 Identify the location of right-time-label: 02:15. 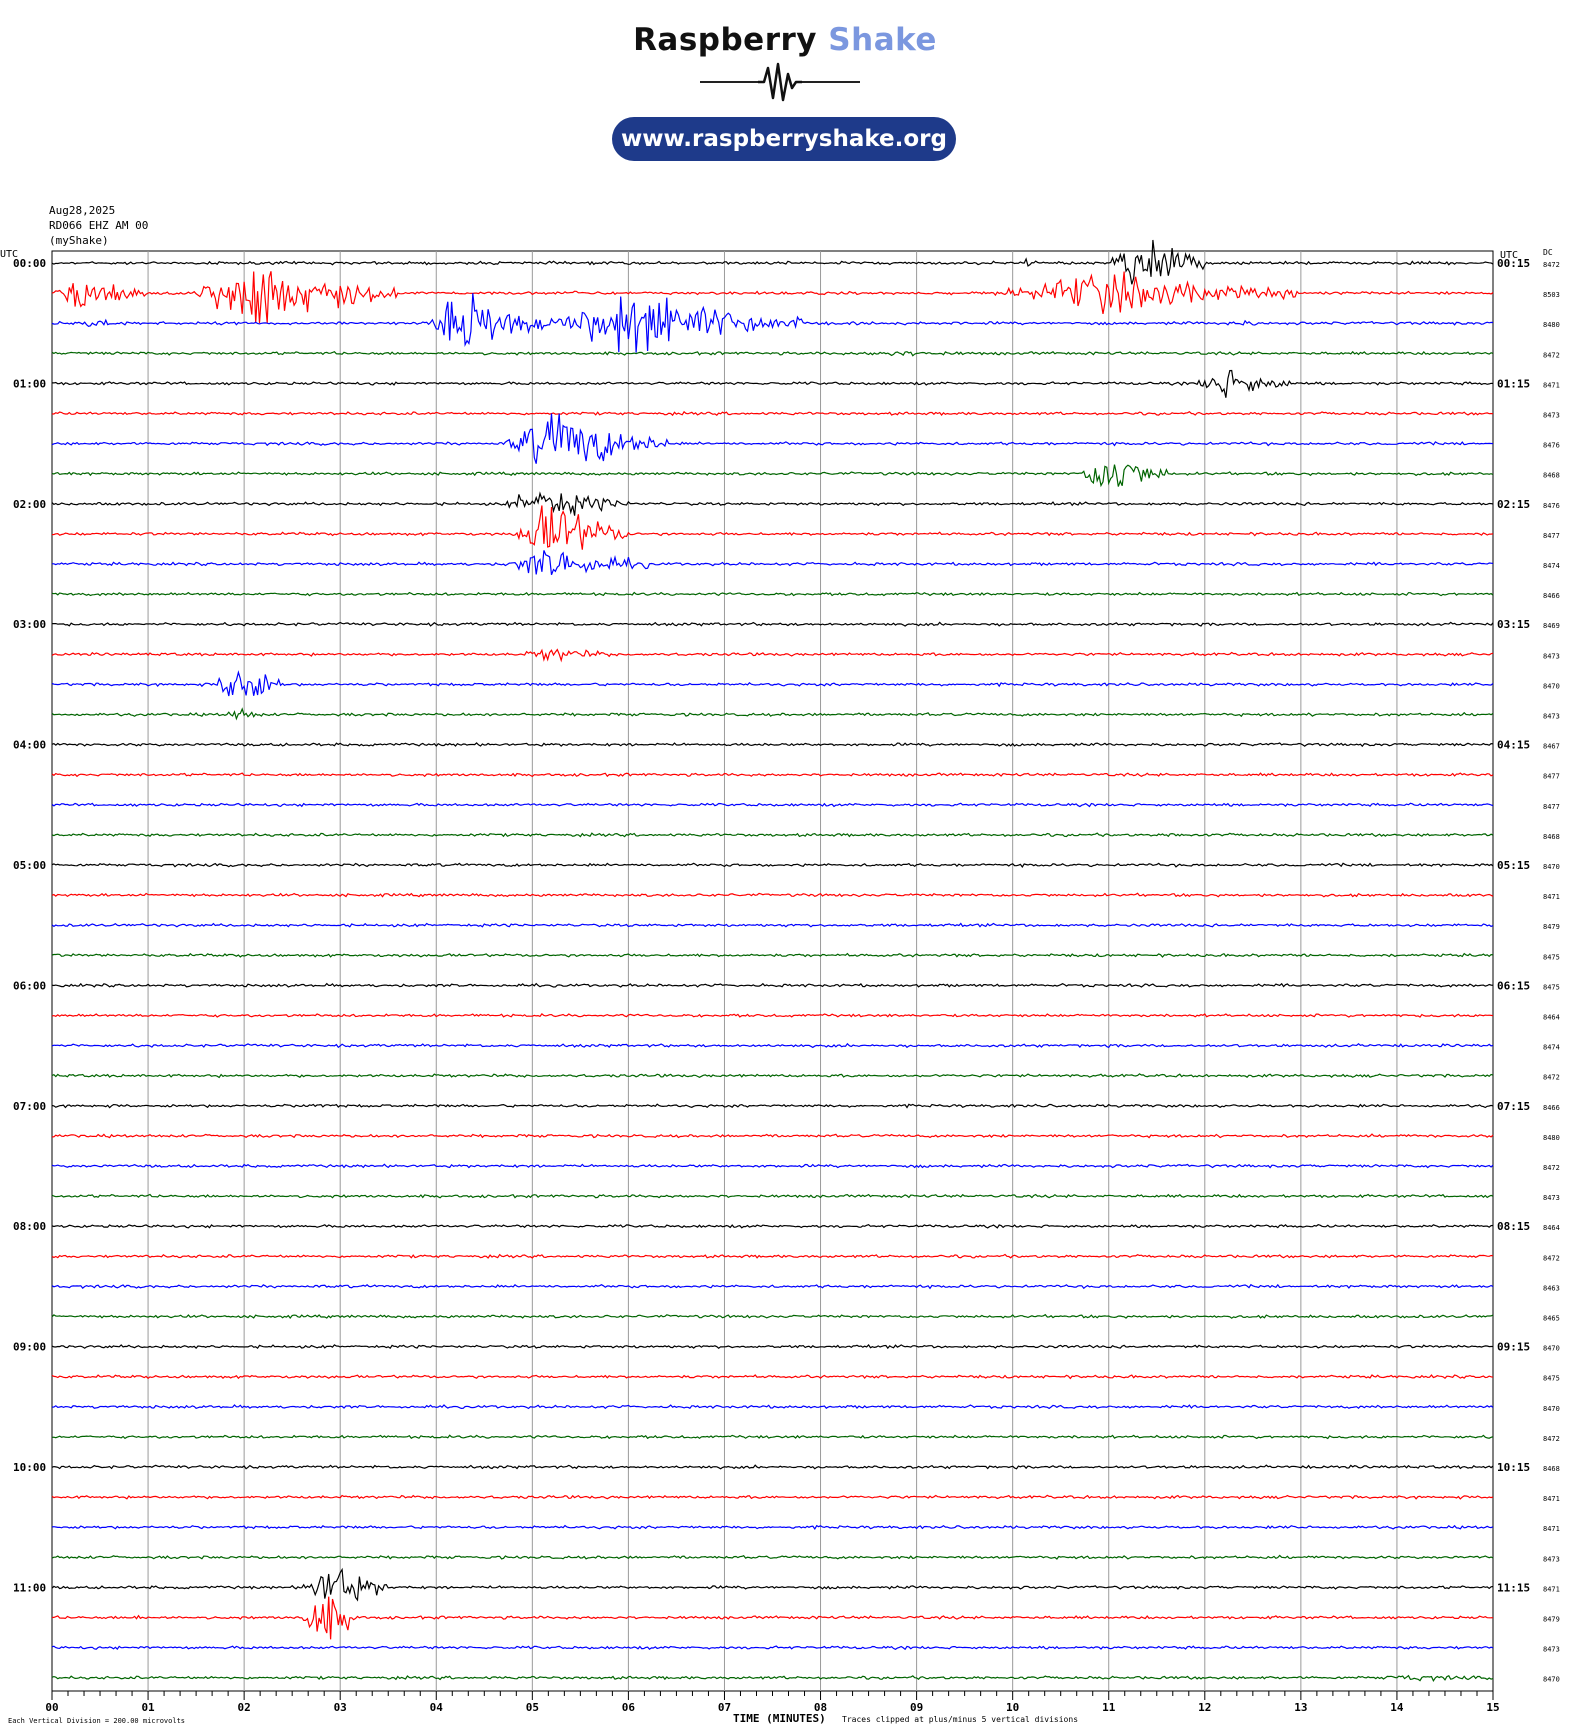
(1513, 504).